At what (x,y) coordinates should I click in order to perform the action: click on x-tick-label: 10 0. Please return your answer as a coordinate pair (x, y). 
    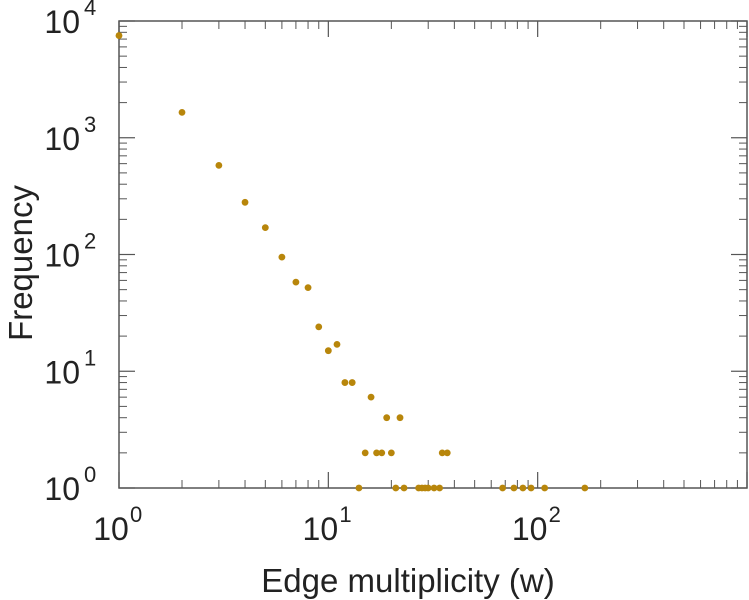
    Looking at the image, I should click on (117, 524).